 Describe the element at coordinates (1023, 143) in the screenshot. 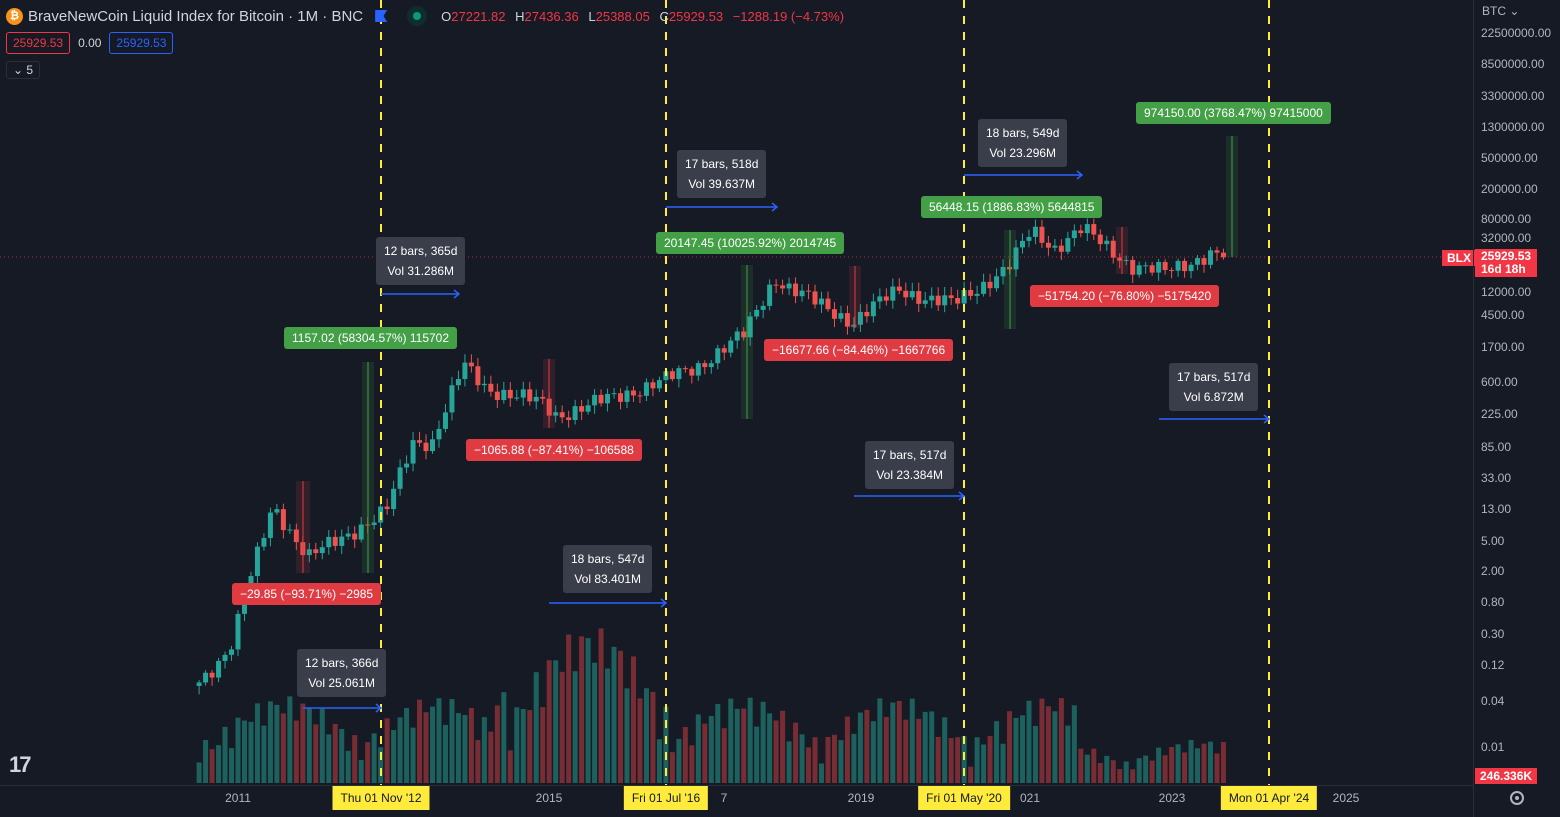

I see `date-range-label: 18 bars, 549d Vol 23.296M` at that location.